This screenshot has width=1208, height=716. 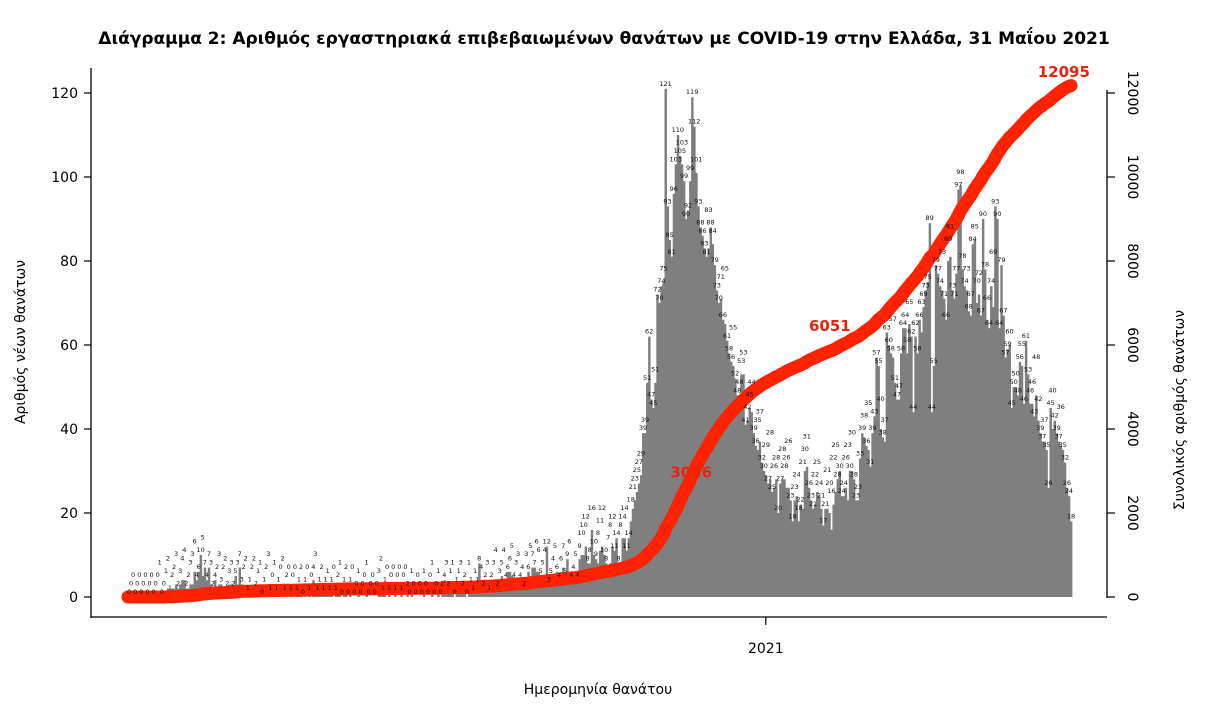 I want to click on bar-value-label: 62, so click(x=911, y=332).